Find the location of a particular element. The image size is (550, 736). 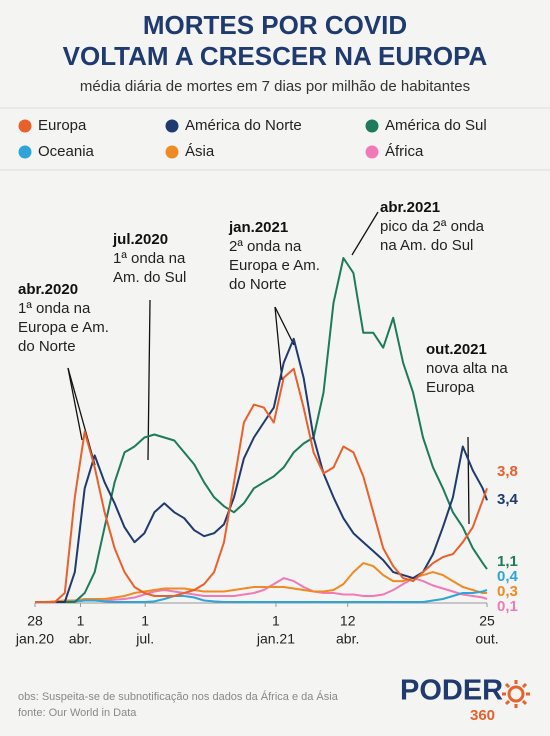

x-tick-label: jan.20 is located at coordinates (34, 639).